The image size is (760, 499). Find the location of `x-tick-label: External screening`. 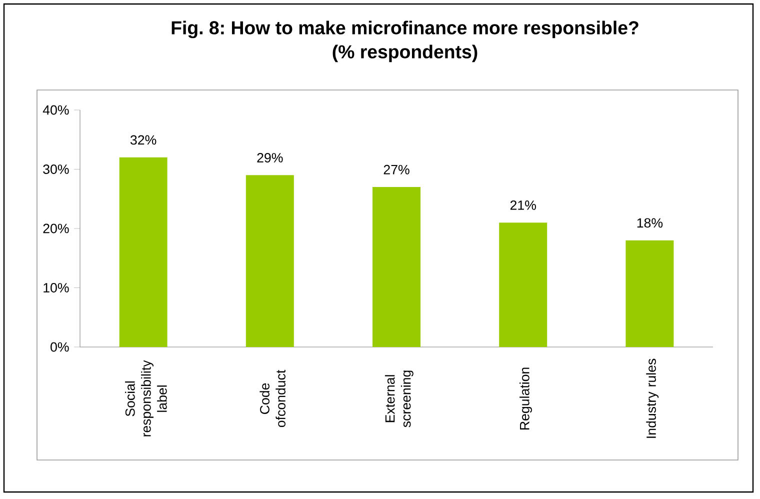

x-tick-label: External screening is located at coordinates (399, 399).